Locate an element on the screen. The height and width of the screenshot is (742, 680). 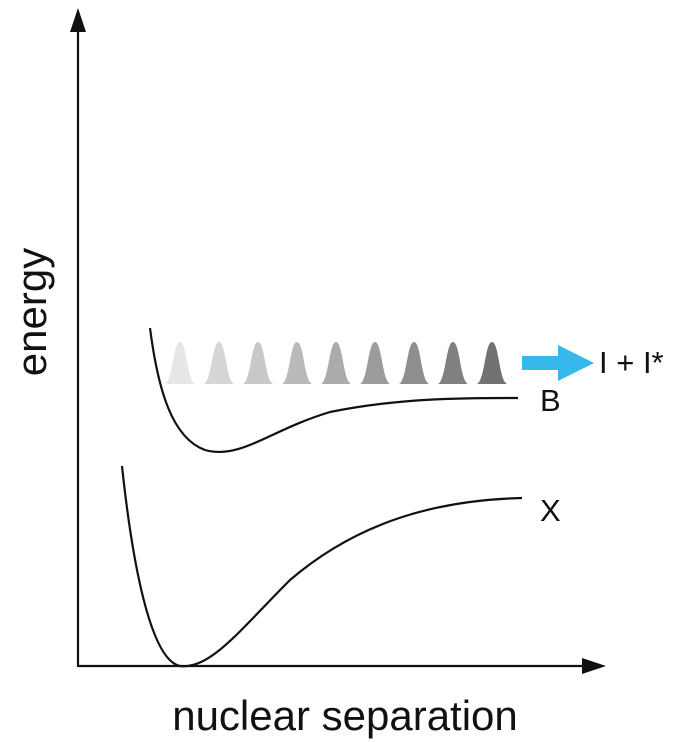
curve-b-label: B is located at coordinates (550, 400).